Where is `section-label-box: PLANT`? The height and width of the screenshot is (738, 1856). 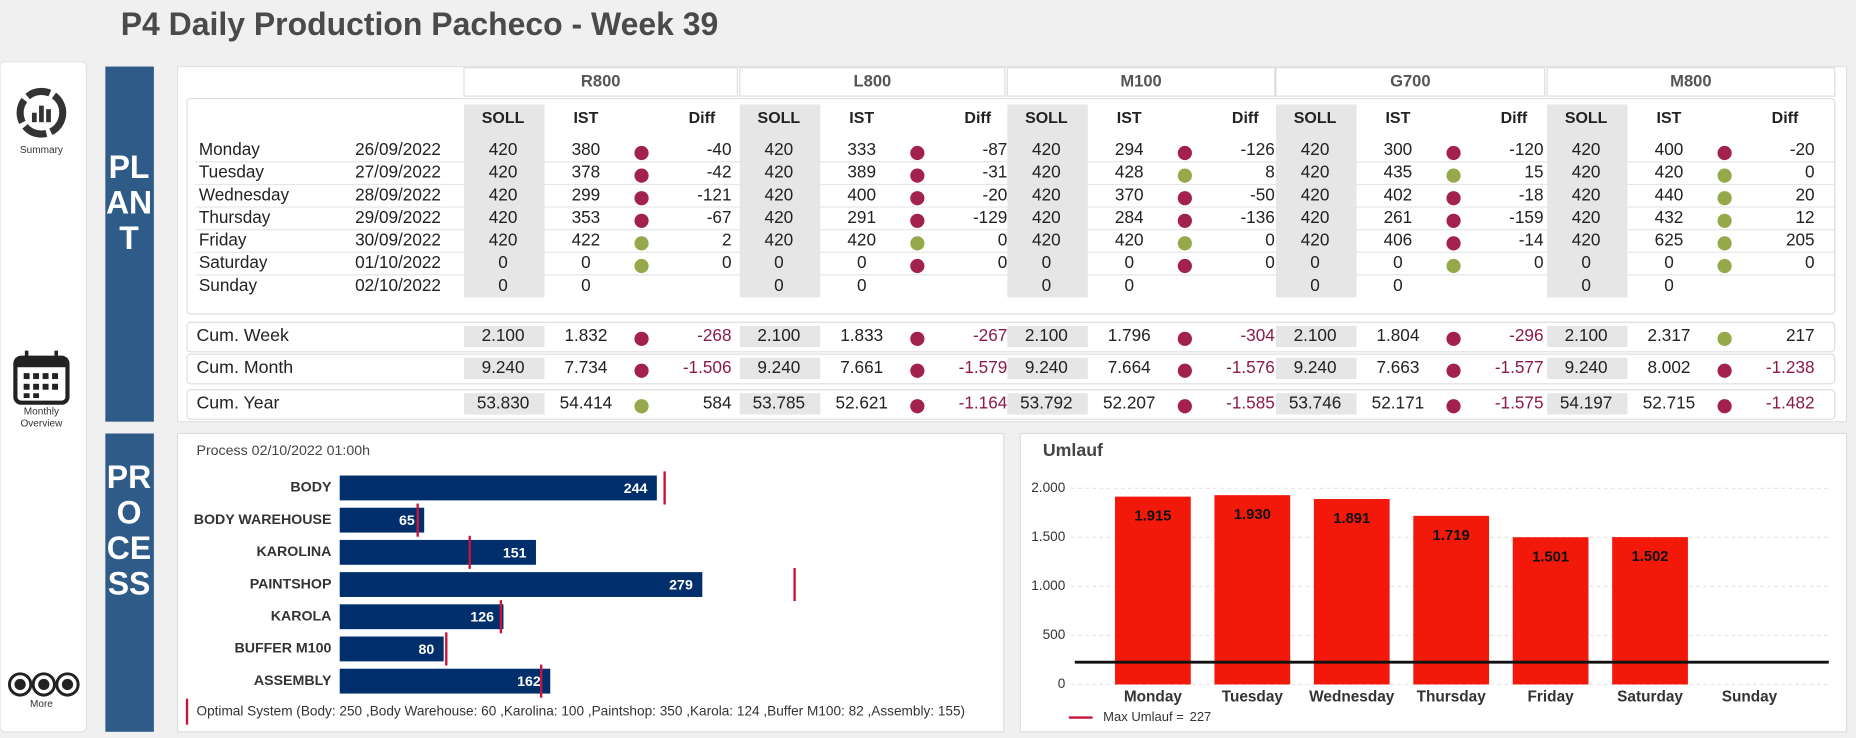 section-label-box: PLANT is located at coordinates (129, 202).